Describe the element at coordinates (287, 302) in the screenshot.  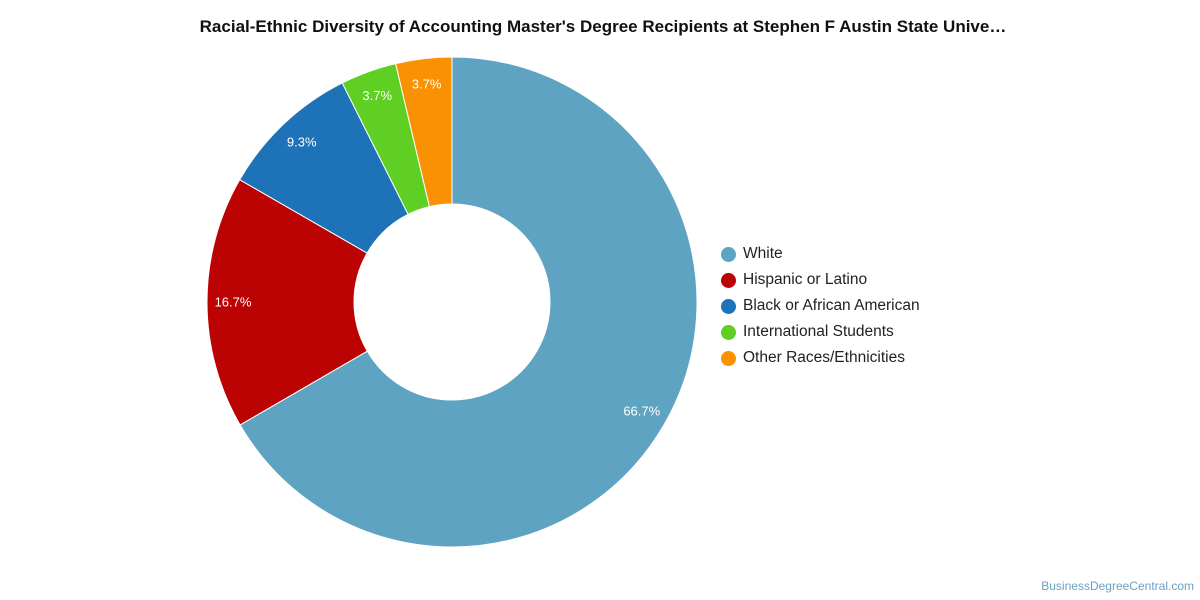
I see `slice-hispanic-or-latino` at that location.